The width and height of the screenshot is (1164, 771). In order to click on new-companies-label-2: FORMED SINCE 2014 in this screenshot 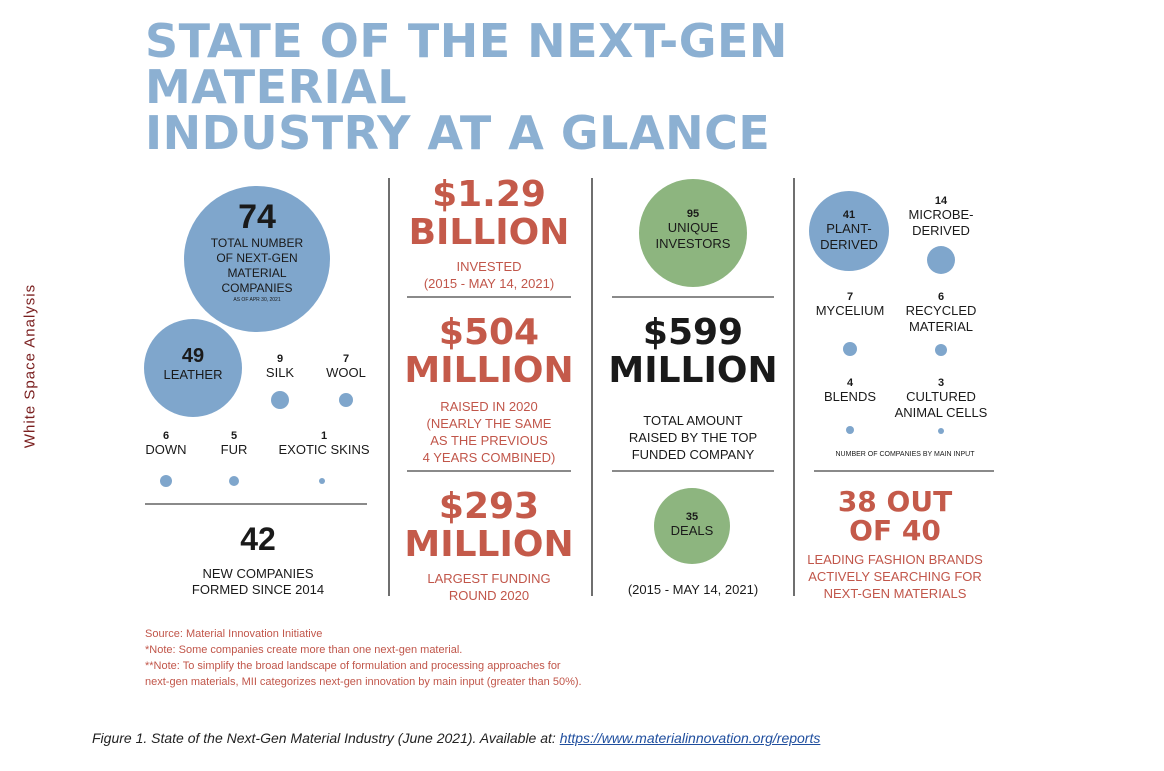, I will do `click(258, 589)`.